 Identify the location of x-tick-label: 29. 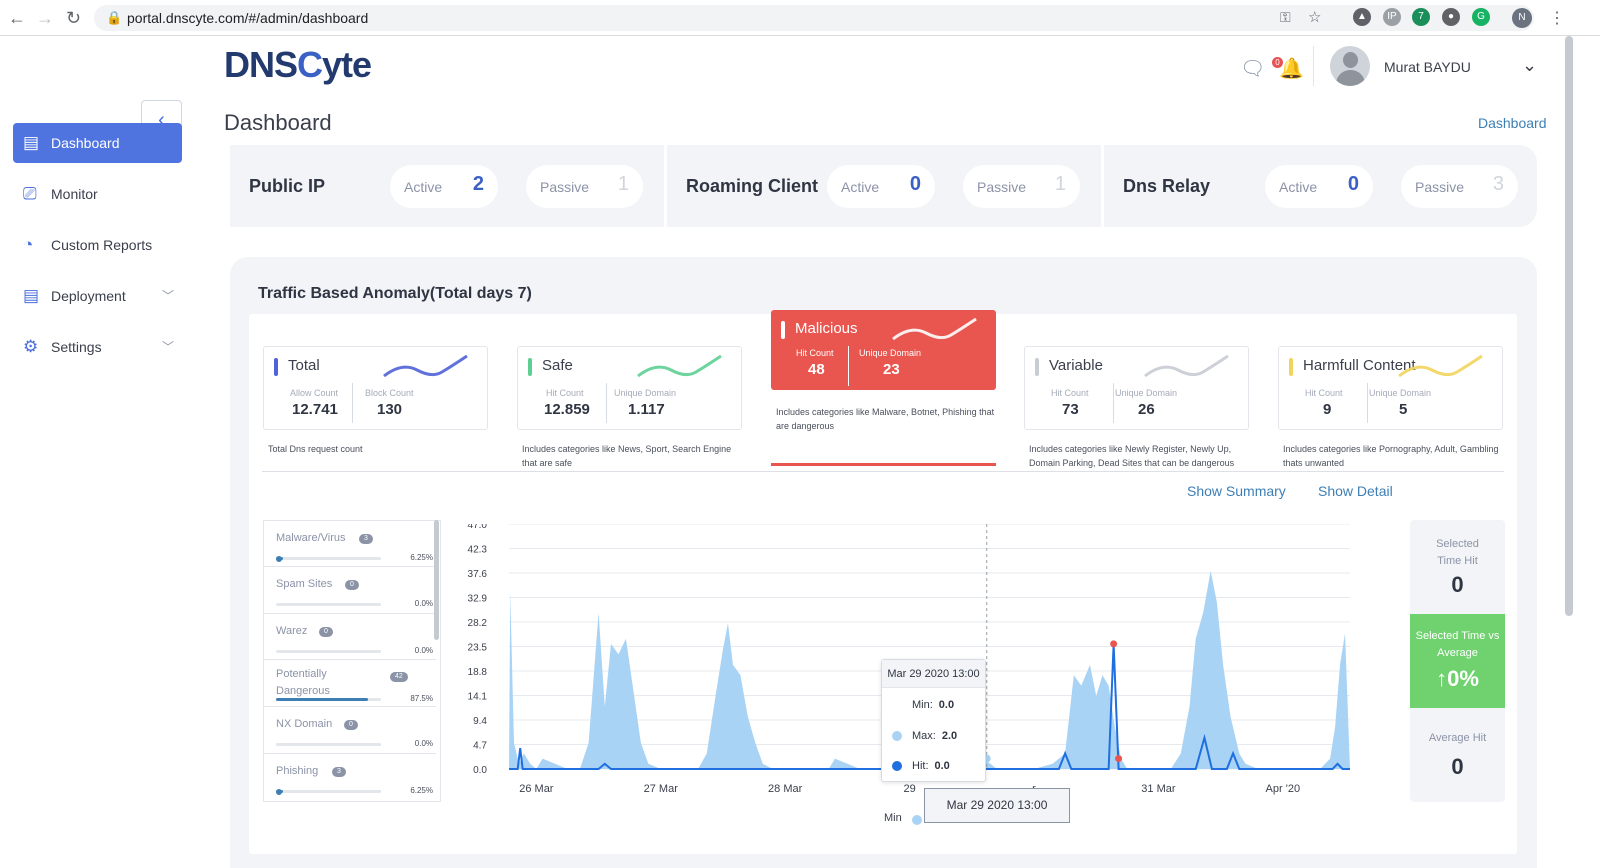
(909, 789).